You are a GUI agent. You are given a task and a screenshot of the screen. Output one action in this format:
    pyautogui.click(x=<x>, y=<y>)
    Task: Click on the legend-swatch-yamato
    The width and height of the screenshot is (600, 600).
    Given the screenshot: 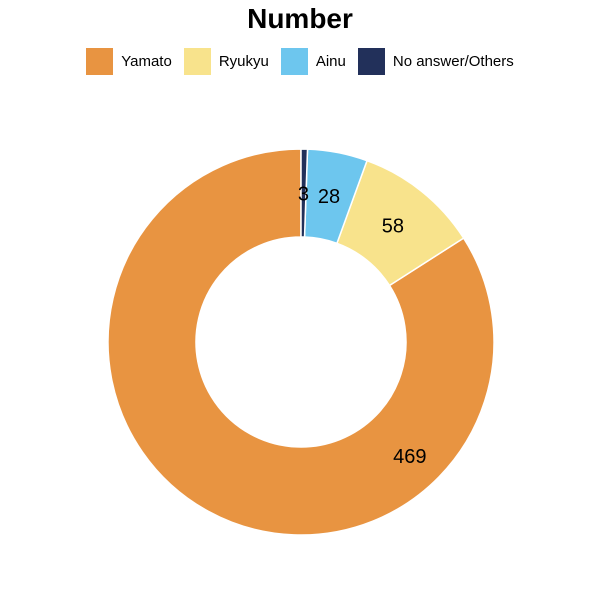 What is the action you would take?
    pyautogui.click(x=100, y=61)
    